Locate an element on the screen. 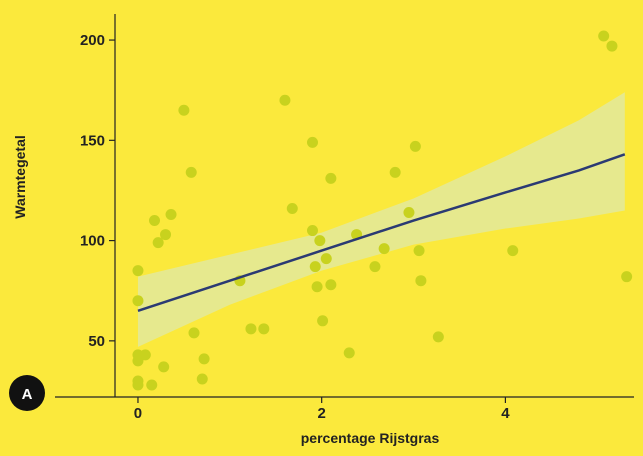 Image resolution: width=643 pixels, height=456 pixels. panel-badge: A is located at coordinates (27, 393).